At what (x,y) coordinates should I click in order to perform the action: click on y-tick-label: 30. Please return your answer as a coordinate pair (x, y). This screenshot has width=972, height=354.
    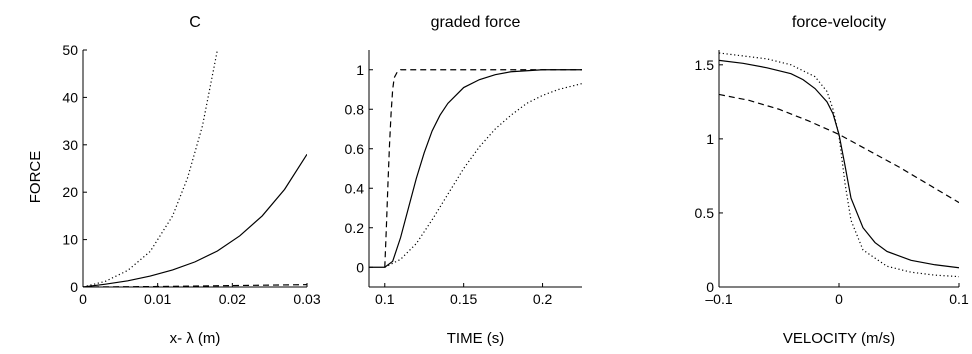
    Looking at the image, I should click on (70, 145).